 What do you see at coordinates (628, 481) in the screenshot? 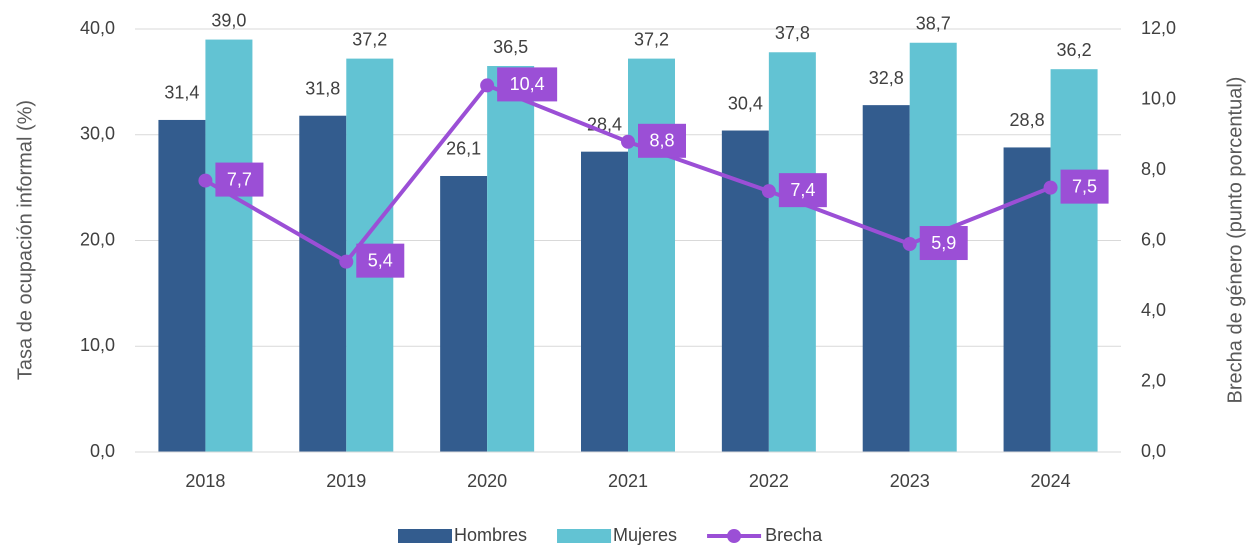
I see `x-tick-label: 2021` at bounding box center [628, 481].